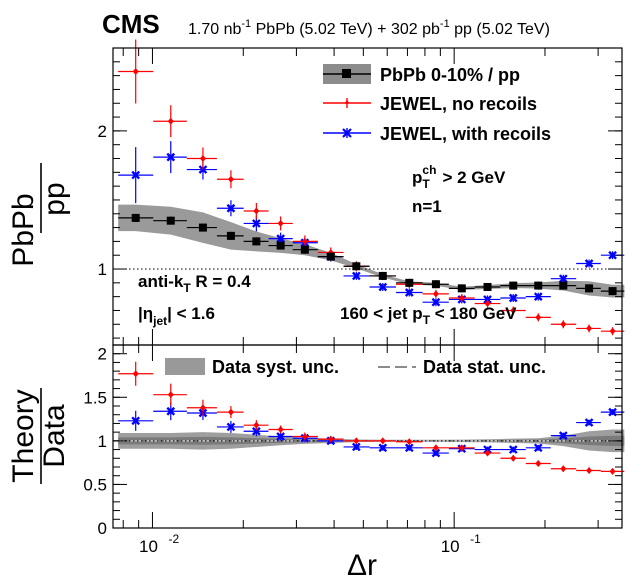 This screenshot has width=631, height=580. I want to click on eta-sub: jet, so click(159, 321).